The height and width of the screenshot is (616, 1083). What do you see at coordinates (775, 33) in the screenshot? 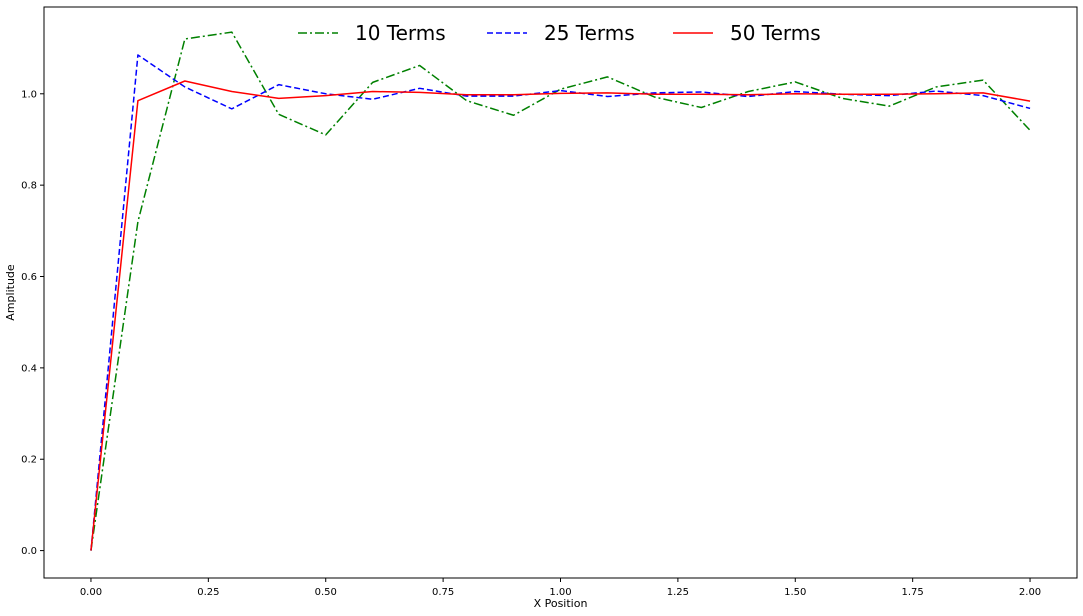
I see `legend-label-50-terms: 50 Terms` at bounding box center [775, 33].